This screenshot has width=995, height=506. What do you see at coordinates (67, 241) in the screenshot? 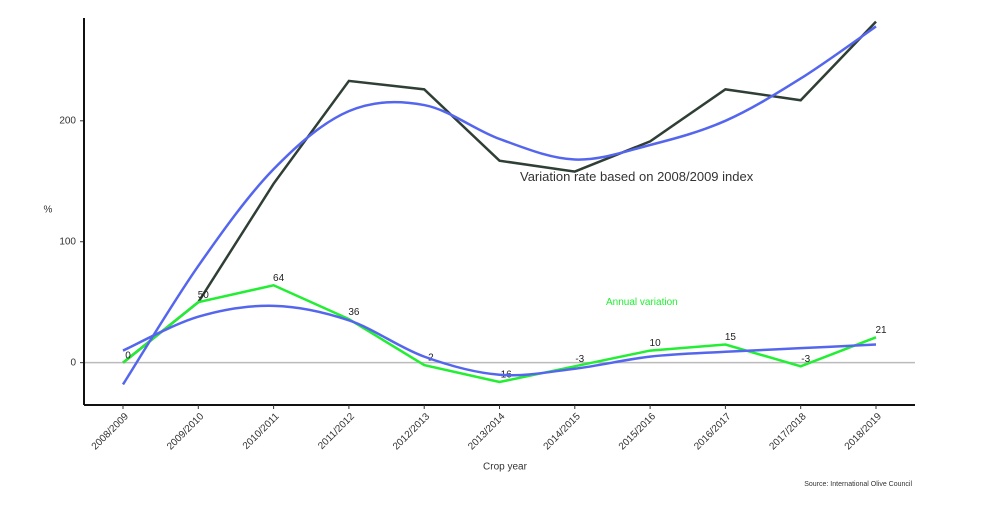
I see `y-tick-label: 100` at bounding box center [67, 241].